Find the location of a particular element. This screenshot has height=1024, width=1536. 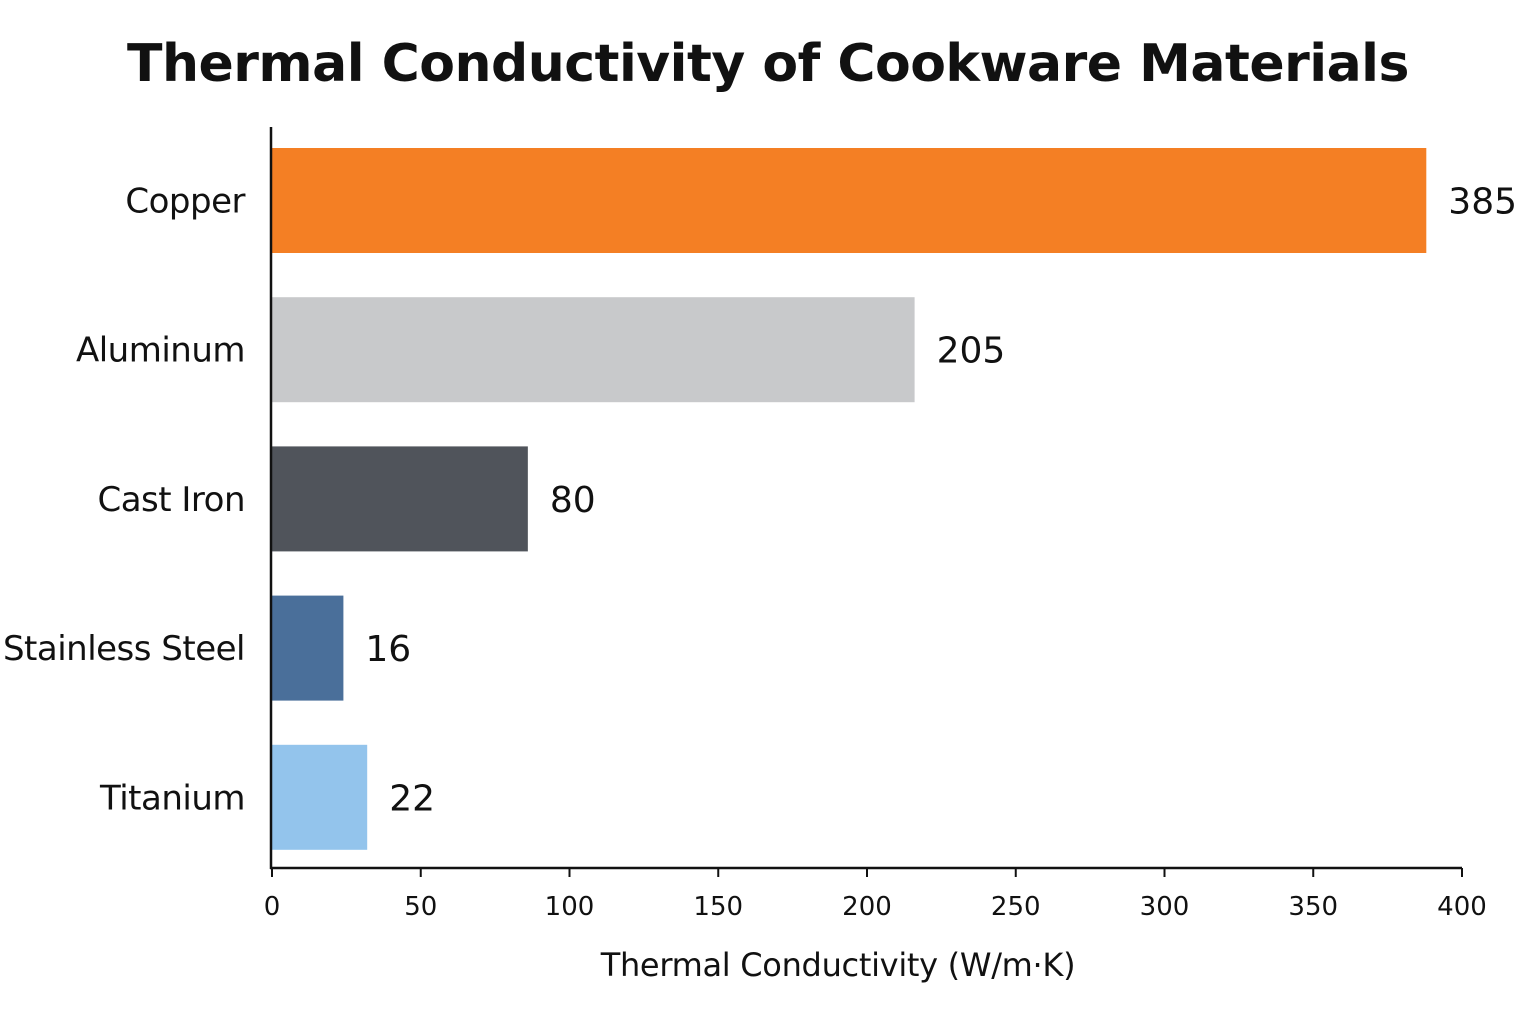

bar-aluminum is located at coordinates (593, 350).